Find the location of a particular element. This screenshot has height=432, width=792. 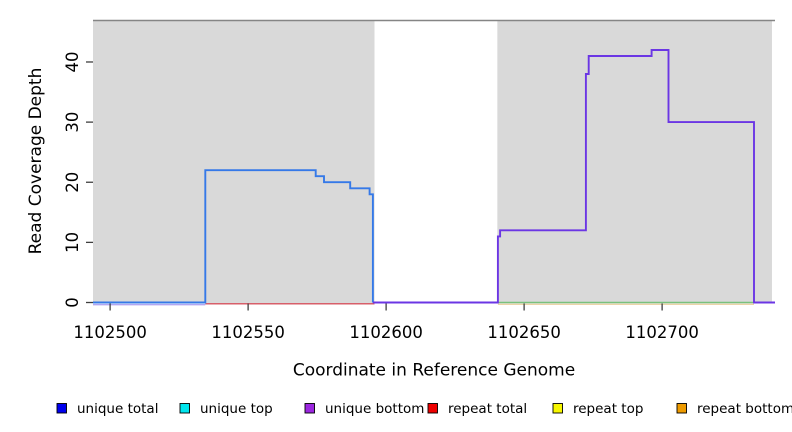

x-tick-label: 1102600 is located at coordinates (386, 332).